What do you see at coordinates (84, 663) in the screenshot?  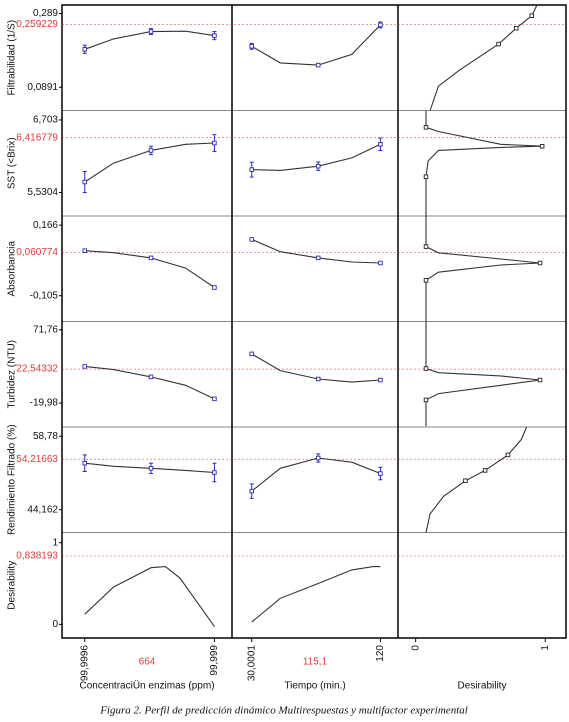 I see `x-tick-label: 99,9996` at bounding box center [84, 663].